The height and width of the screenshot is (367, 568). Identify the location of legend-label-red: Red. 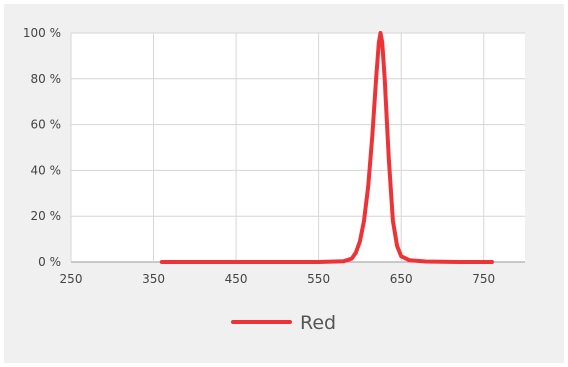
(318, 323).